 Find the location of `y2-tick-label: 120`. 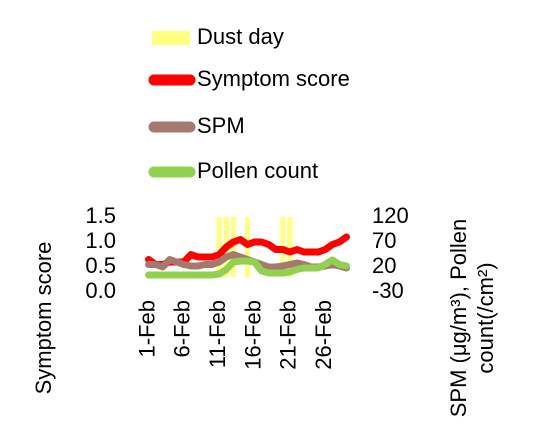

y2-tick-label: 120 is located at coordinates (390, 215).